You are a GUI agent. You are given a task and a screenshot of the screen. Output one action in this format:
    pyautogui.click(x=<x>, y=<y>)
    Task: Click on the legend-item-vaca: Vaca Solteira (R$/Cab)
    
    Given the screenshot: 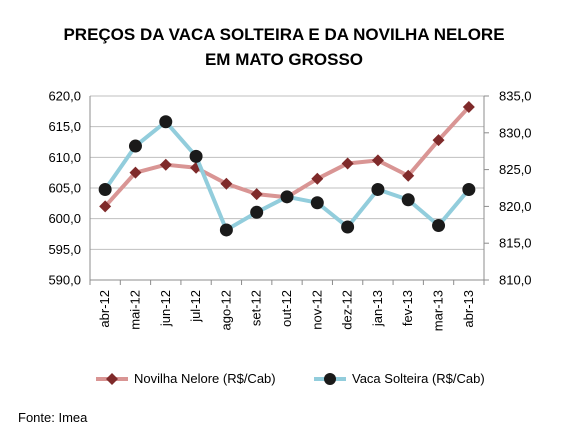 What is the action you would take?
    pyautogui.click(x=399, y=378)
    